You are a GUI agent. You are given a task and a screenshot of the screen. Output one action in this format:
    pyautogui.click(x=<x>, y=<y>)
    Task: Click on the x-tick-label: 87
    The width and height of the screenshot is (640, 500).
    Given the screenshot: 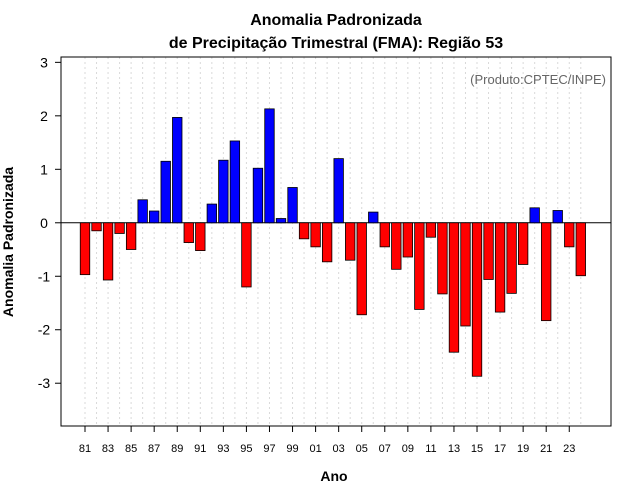 What is the action you would take?
    pyautogui.click(x=154, y=449)
    